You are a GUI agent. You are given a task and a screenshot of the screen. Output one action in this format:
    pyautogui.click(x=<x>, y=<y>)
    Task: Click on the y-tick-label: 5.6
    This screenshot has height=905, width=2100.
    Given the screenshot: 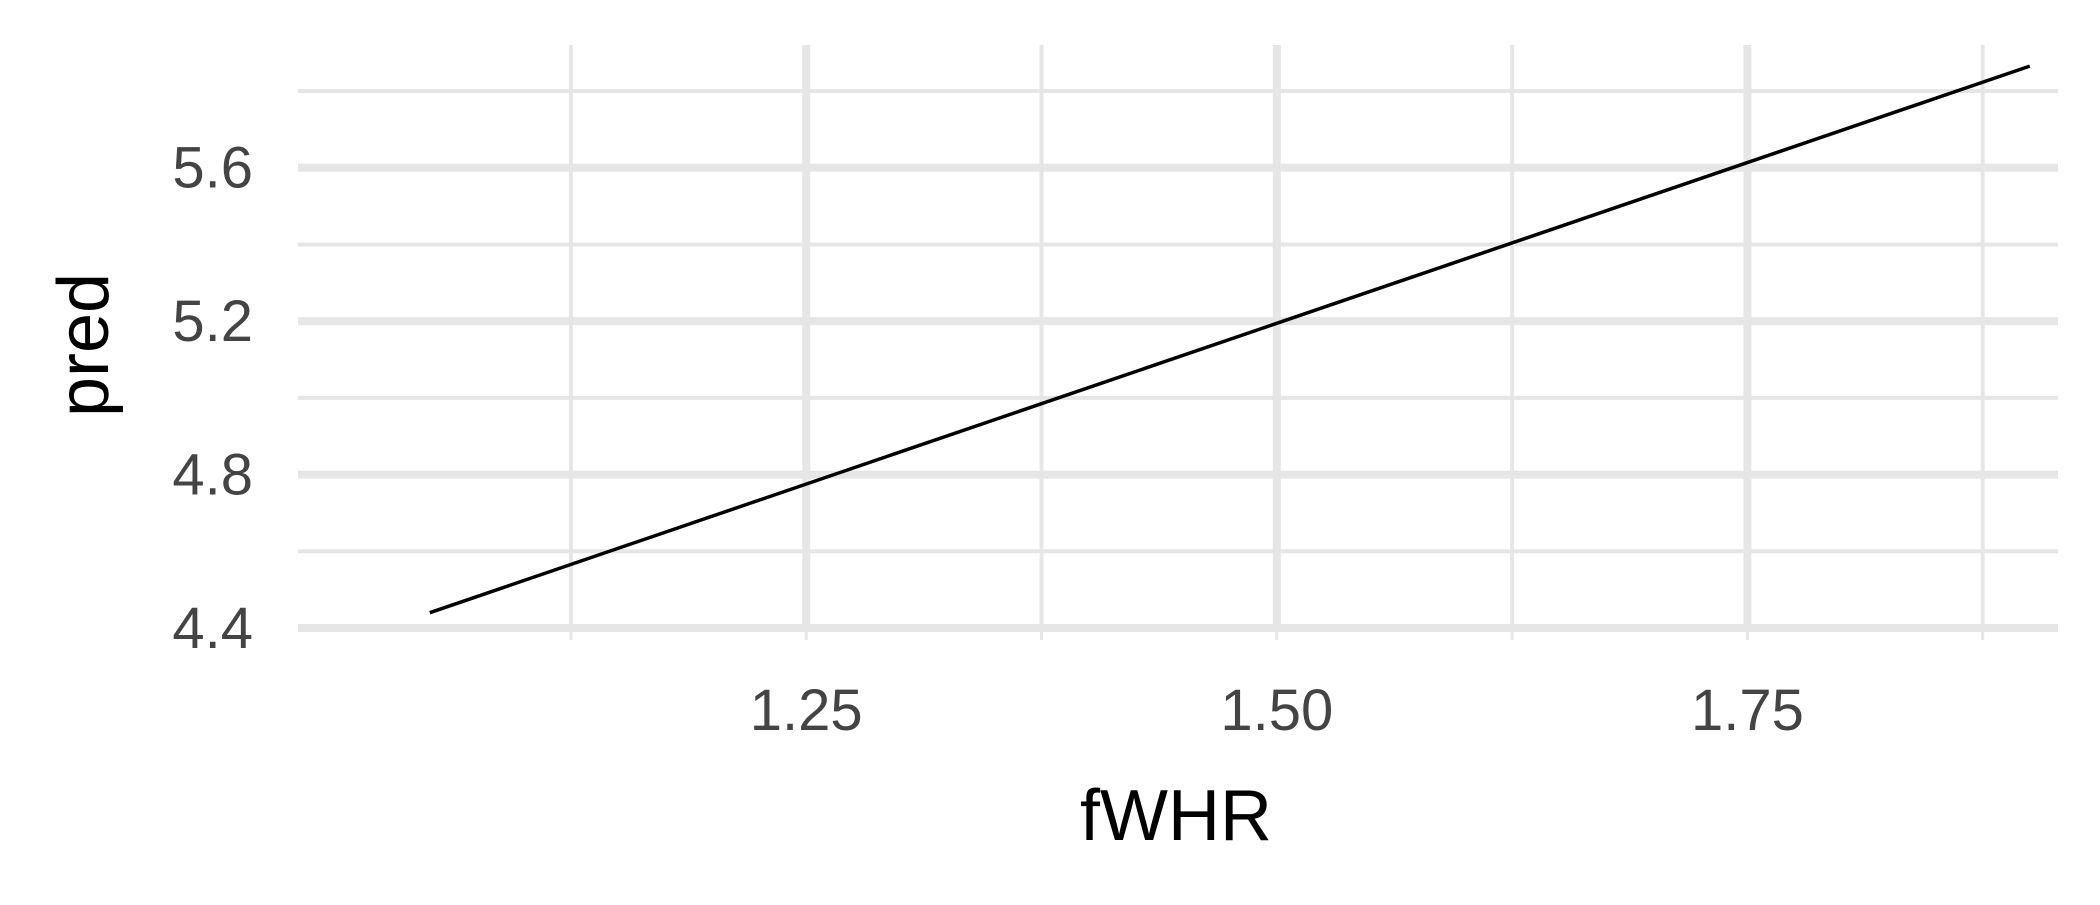 What is the action you would take?
    pyautogui.click(x=212, y=168)
    